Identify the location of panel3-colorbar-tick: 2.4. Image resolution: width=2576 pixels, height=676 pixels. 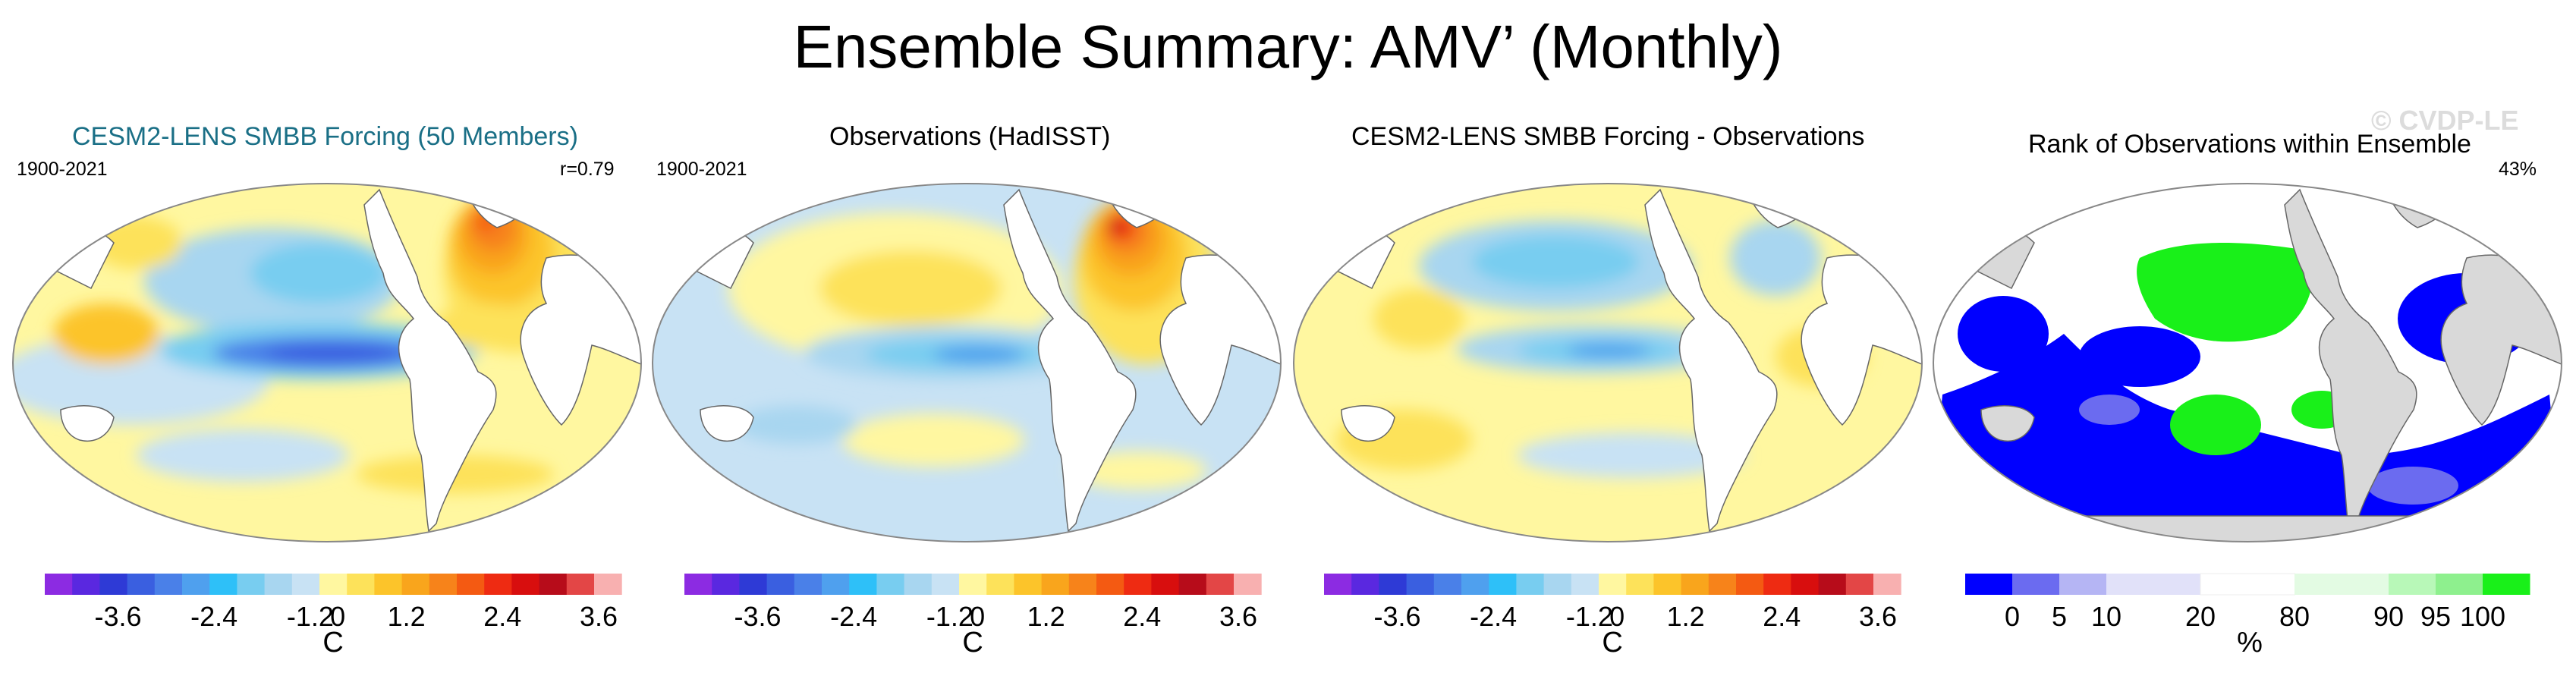
(1782, 616).